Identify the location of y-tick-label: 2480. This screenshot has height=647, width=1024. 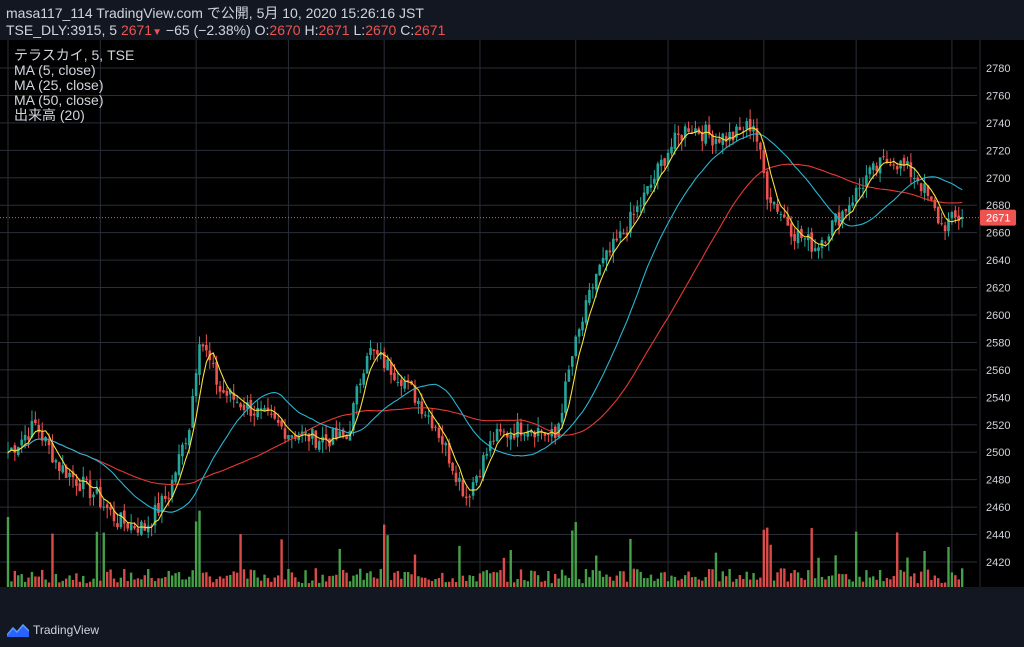
(998, 481).